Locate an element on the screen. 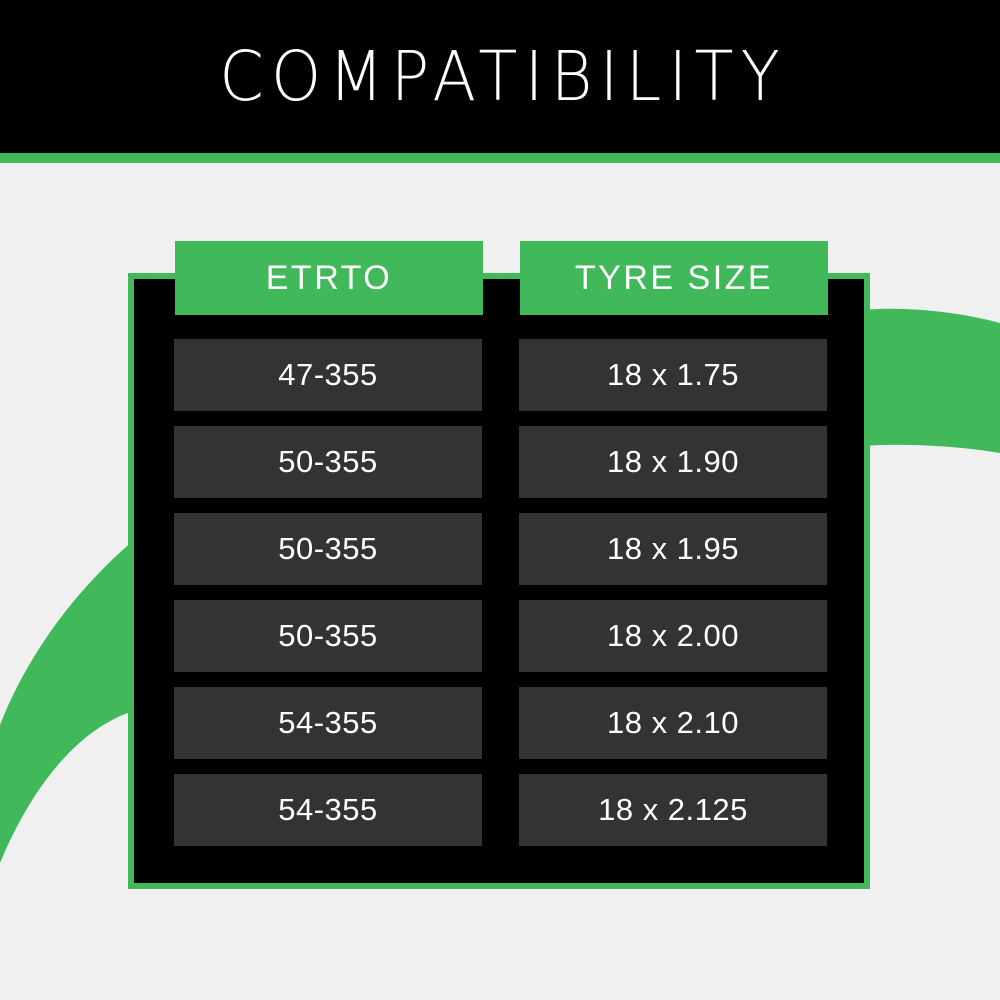  cell-tyre-size: 18 x 2.00 is located at coordinates (673, 636).